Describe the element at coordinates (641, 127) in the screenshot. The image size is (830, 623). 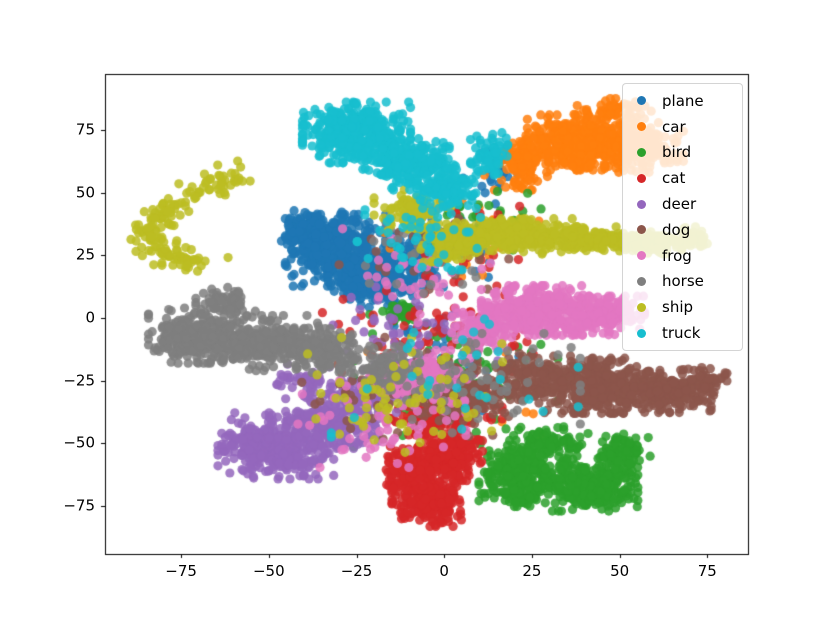
I see `legend-marker-car-icon` at that location.